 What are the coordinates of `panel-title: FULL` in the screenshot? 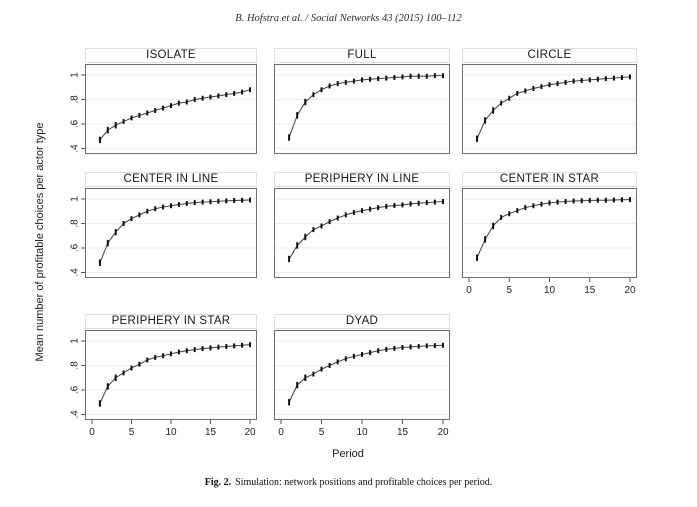 It's located at (362, 55).